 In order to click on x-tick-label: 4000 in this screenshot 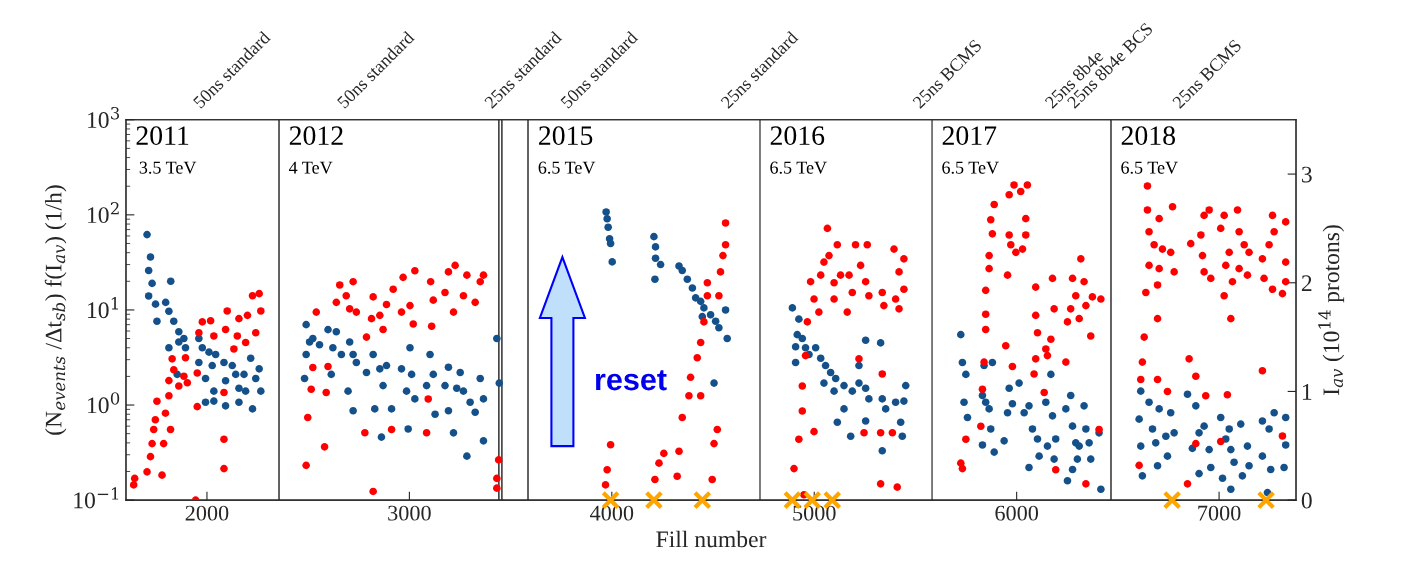, I will do `click(612, 513)`.